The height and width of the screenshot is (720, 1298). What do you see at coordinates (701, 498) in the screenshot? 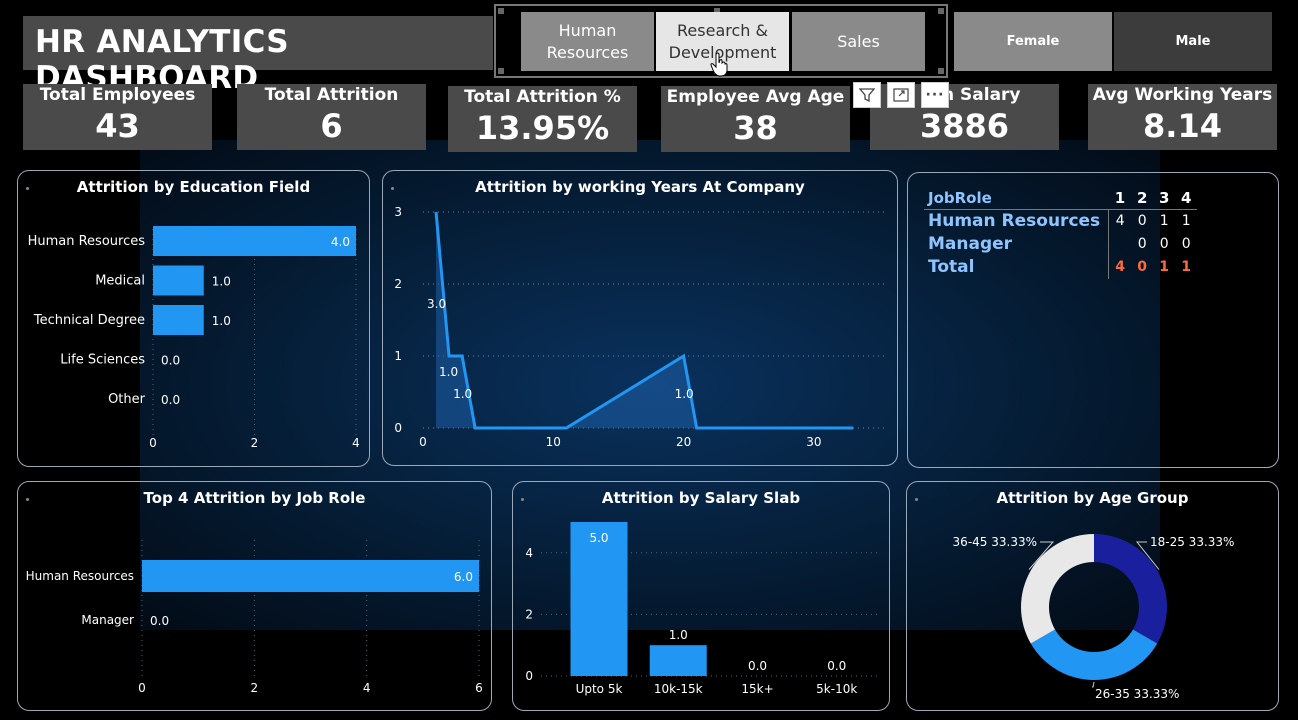
I see `chart-title: Attrition by Salary Slab` at bounding box center [701, 498].